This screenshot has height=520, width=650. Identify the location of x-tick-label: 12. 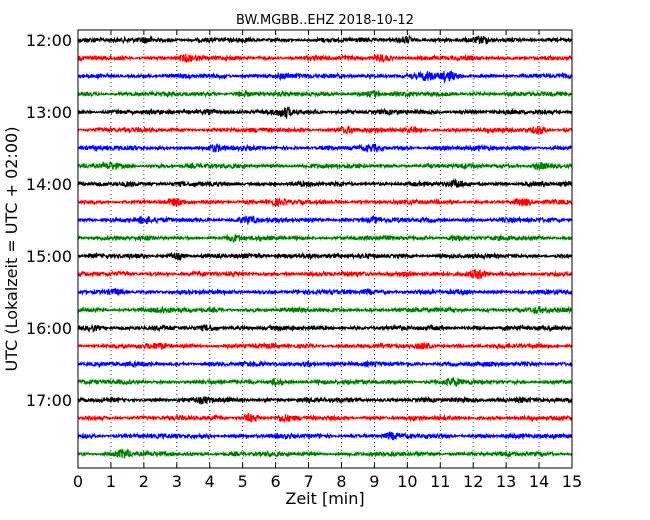
(473, 481).